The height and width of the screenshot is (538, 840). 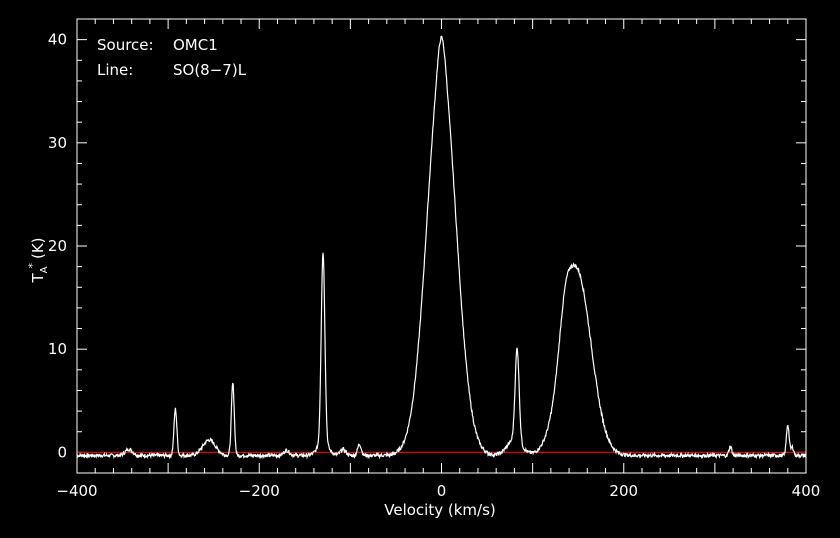 What do you see at coordinates (442, 491) in the screenshot?
I see `x-tick-label: 0` at bounding box center [442, 491].